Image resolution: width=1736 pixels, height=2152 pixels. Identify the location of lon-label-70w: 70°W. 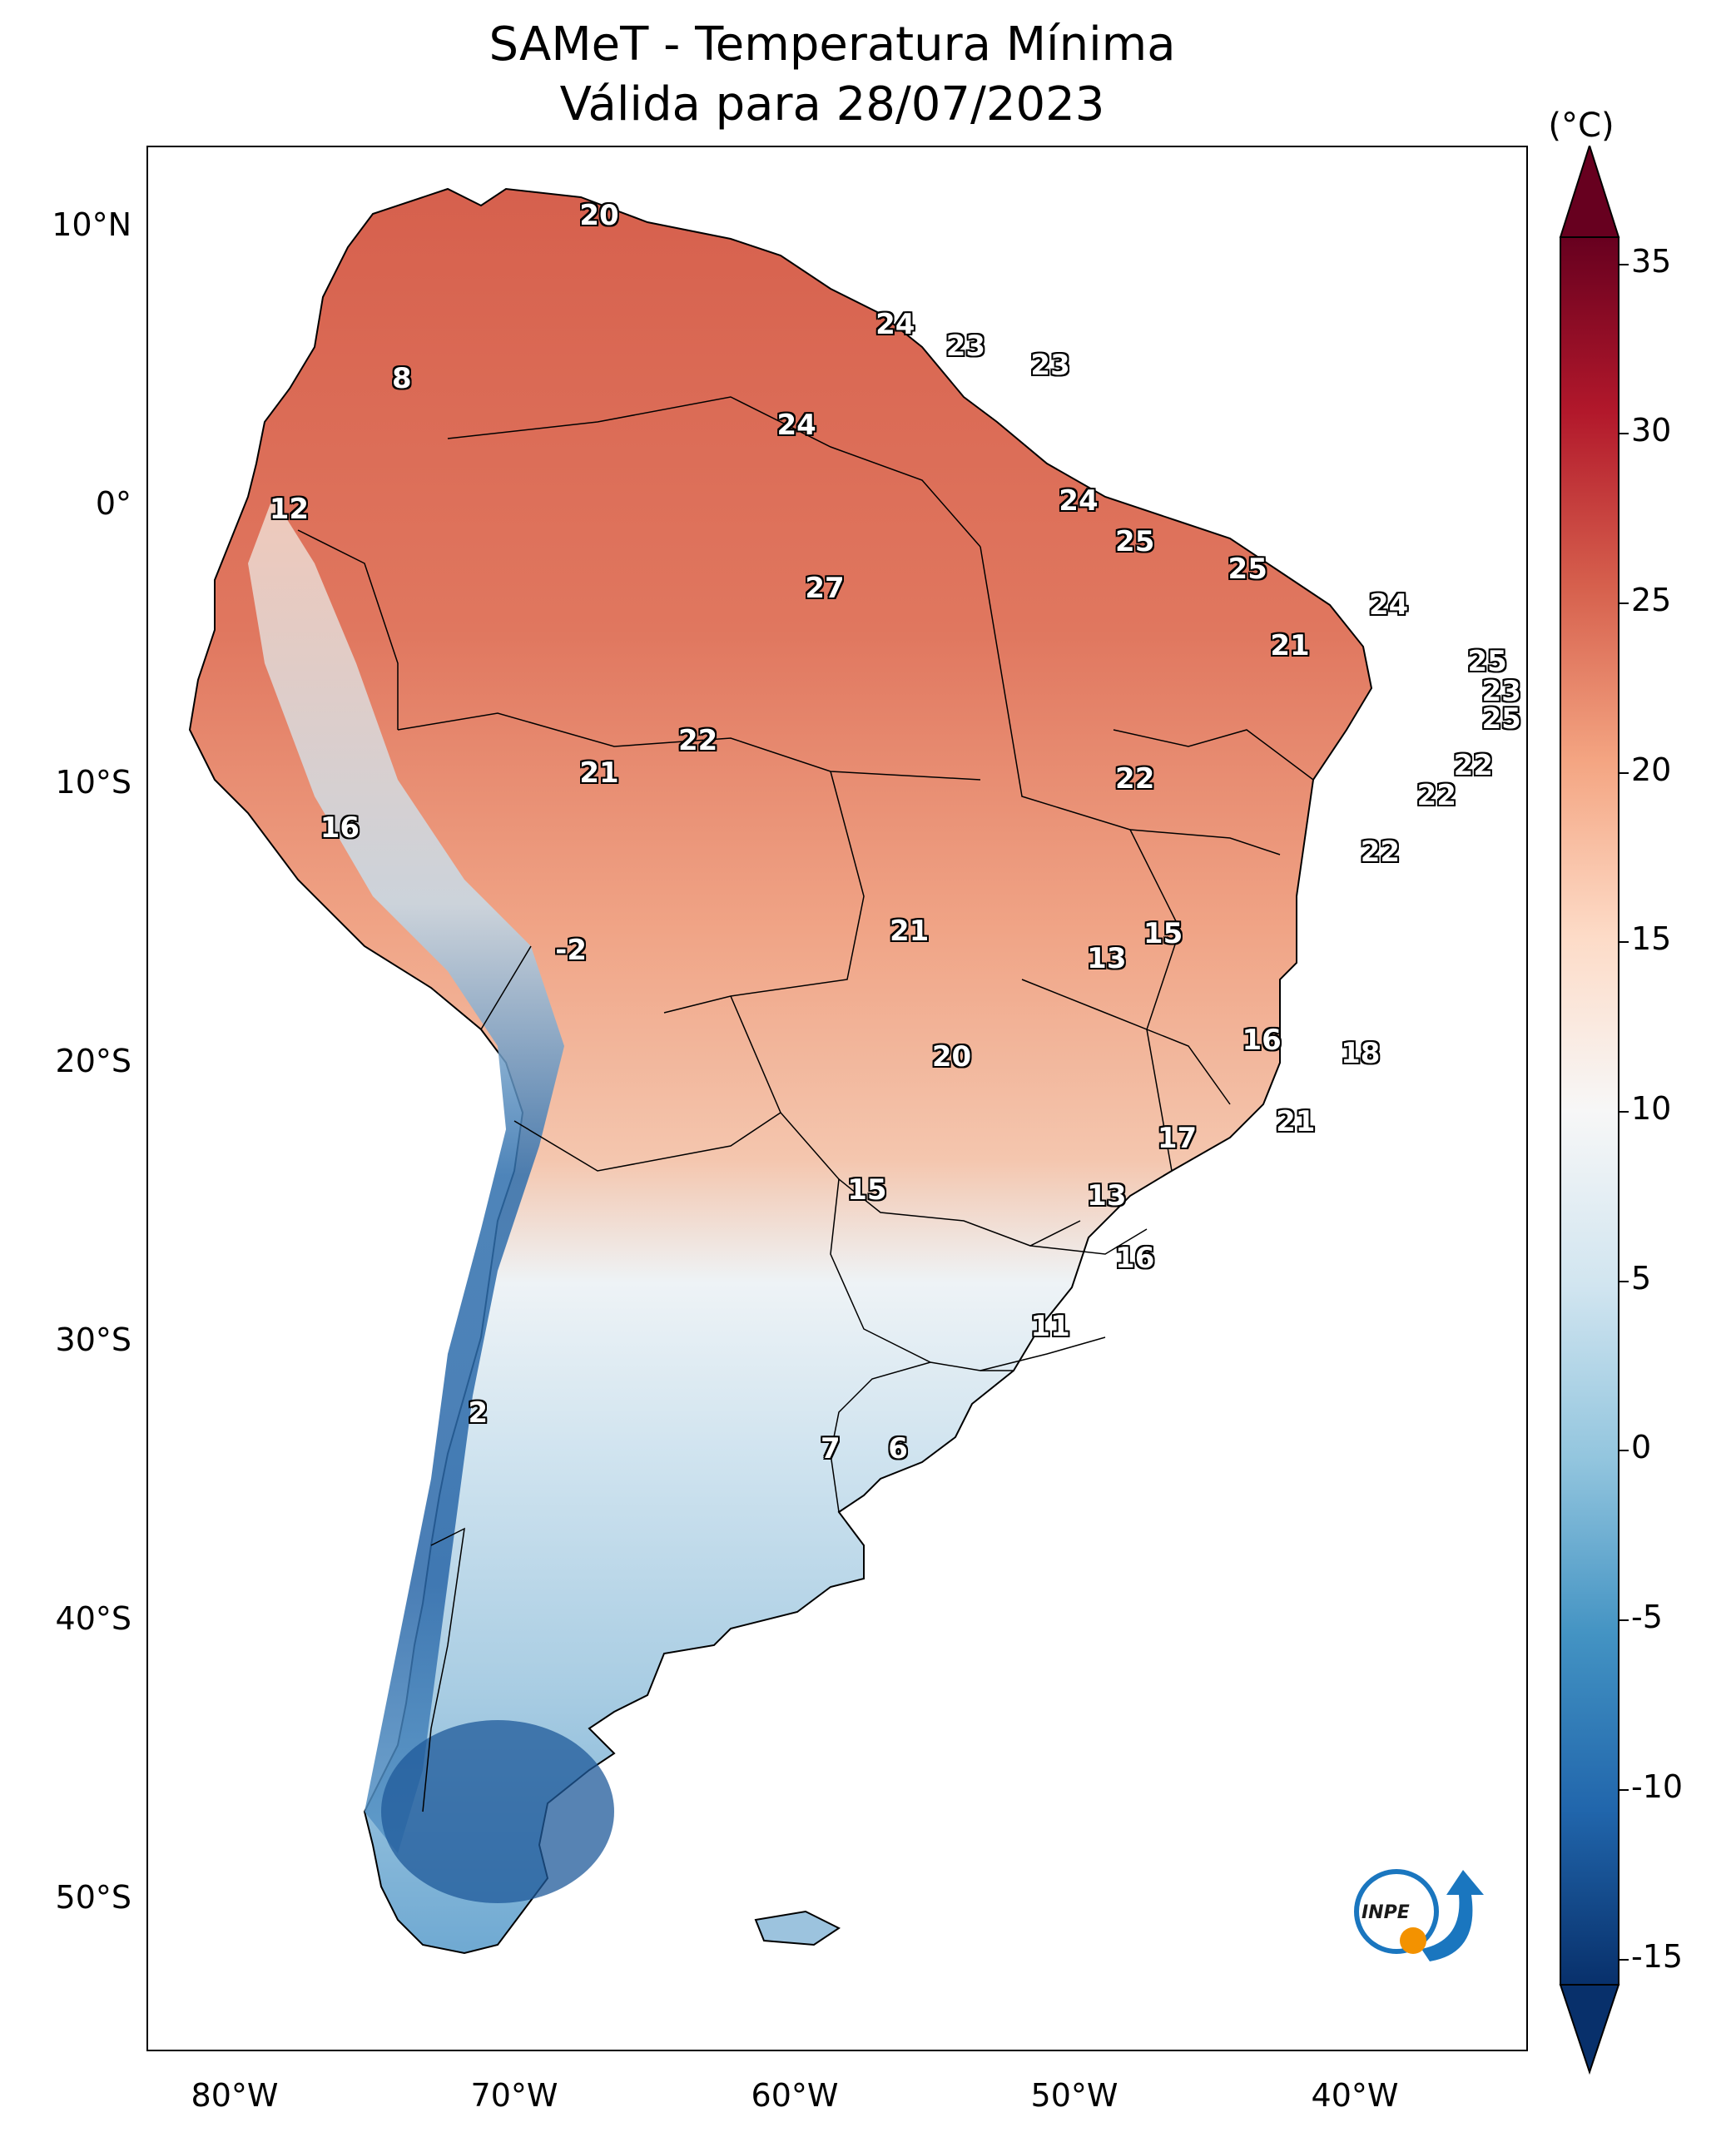
(514, 2095).